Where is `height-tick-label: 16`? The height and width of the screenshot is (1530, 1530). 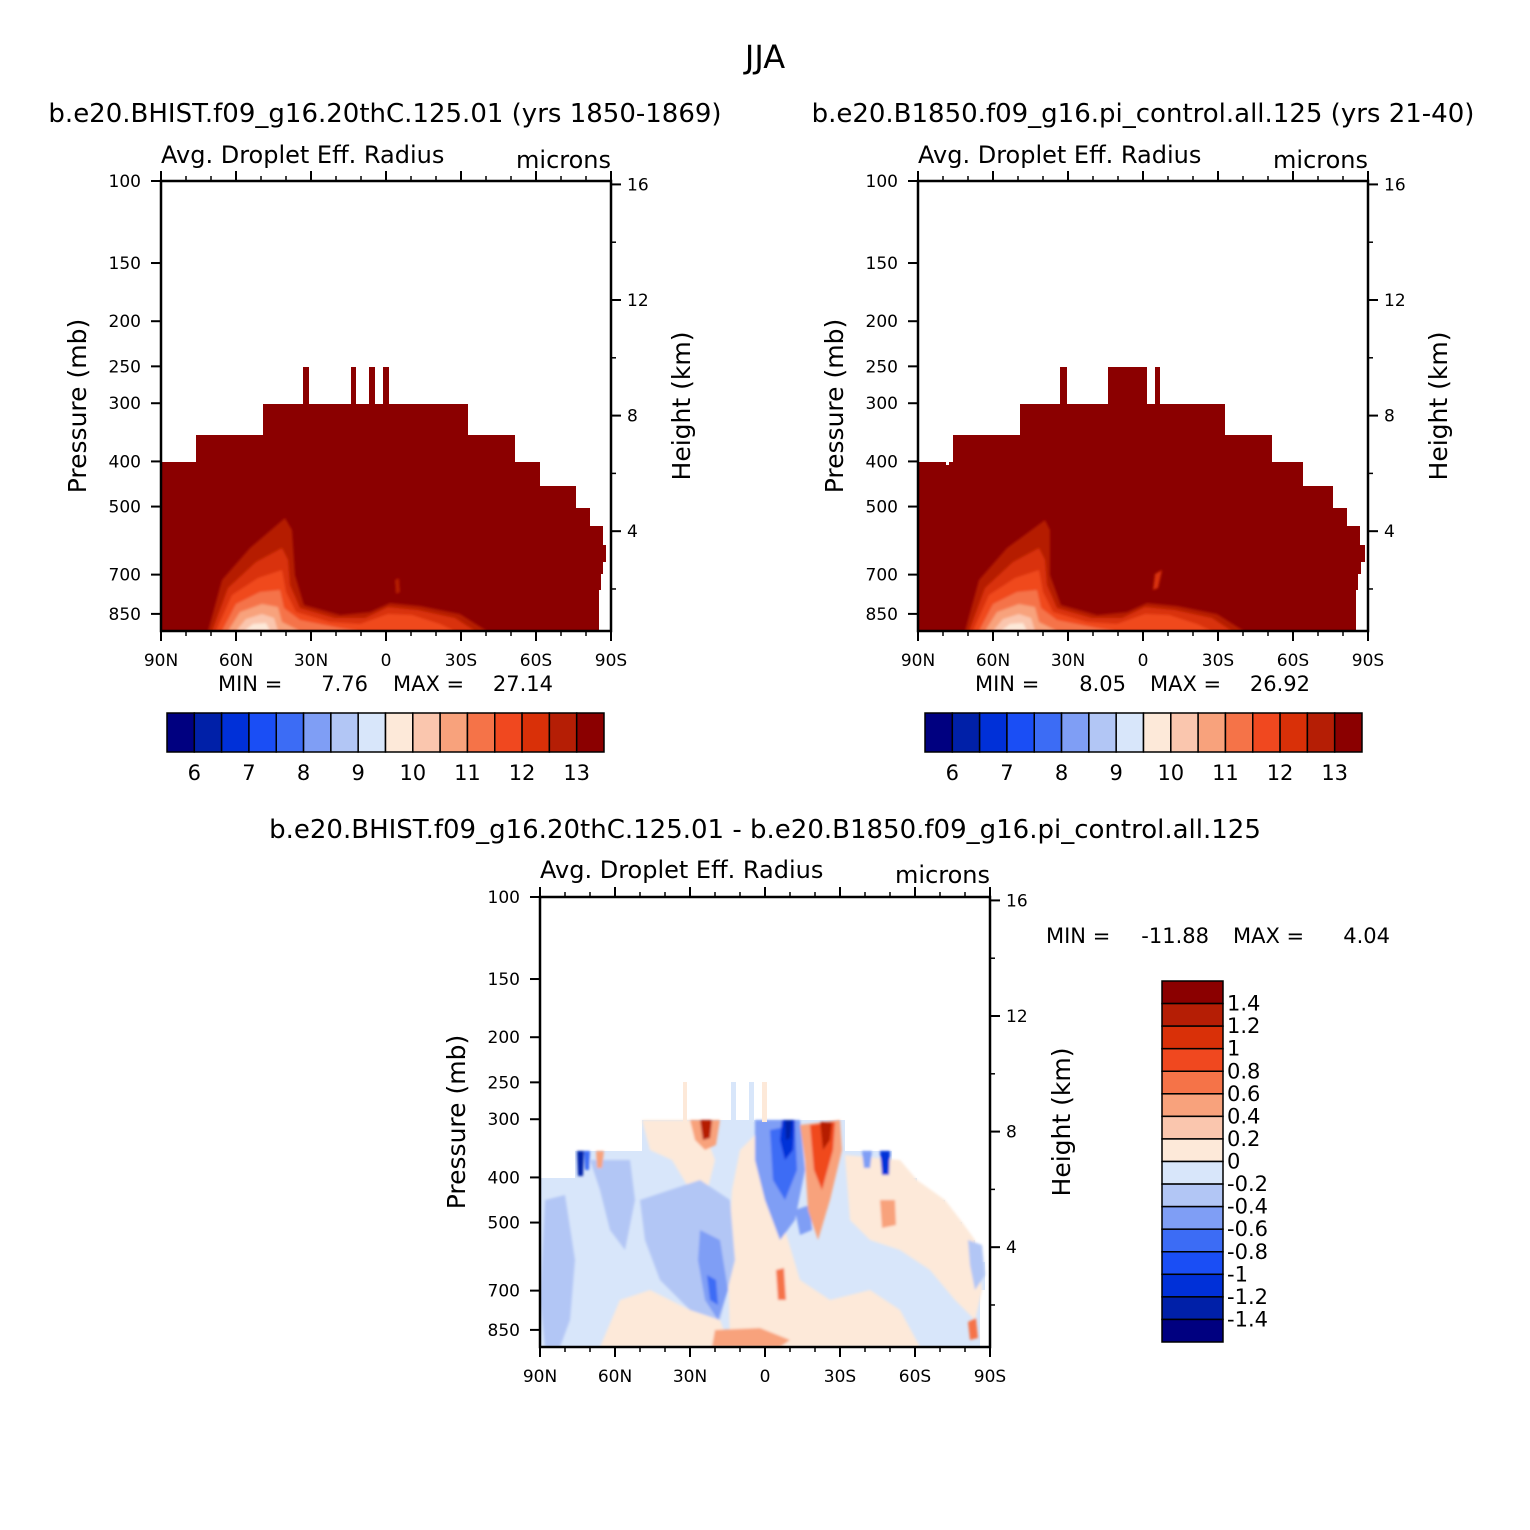
height-tick-label: 16 is located at coordinates (1395, 185).